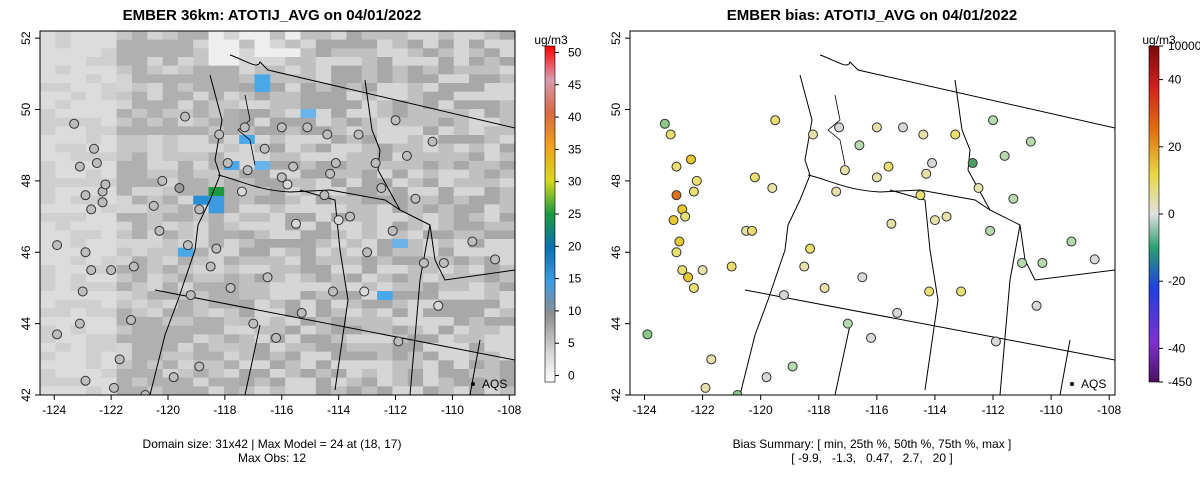  What do you see at coordinates (575, 246) in the screenshot?
I see `colorbar-tick-label: 20` at bounding box center [575, 246].